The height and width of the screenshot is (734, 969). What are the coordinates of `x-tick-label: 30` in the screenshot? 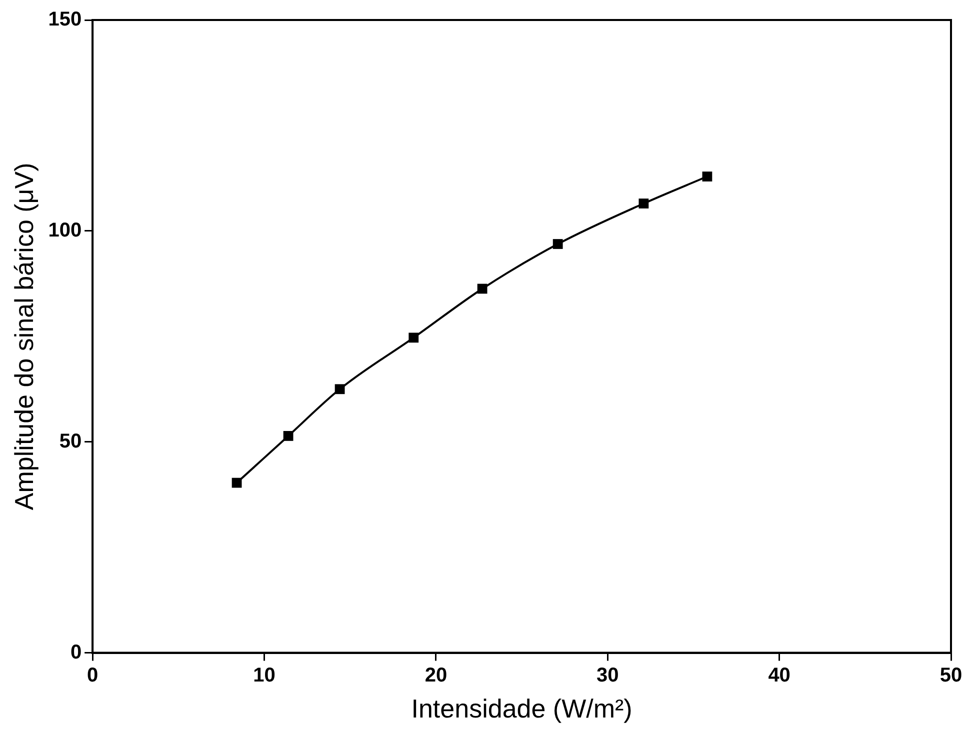 It's located at (607, 675).